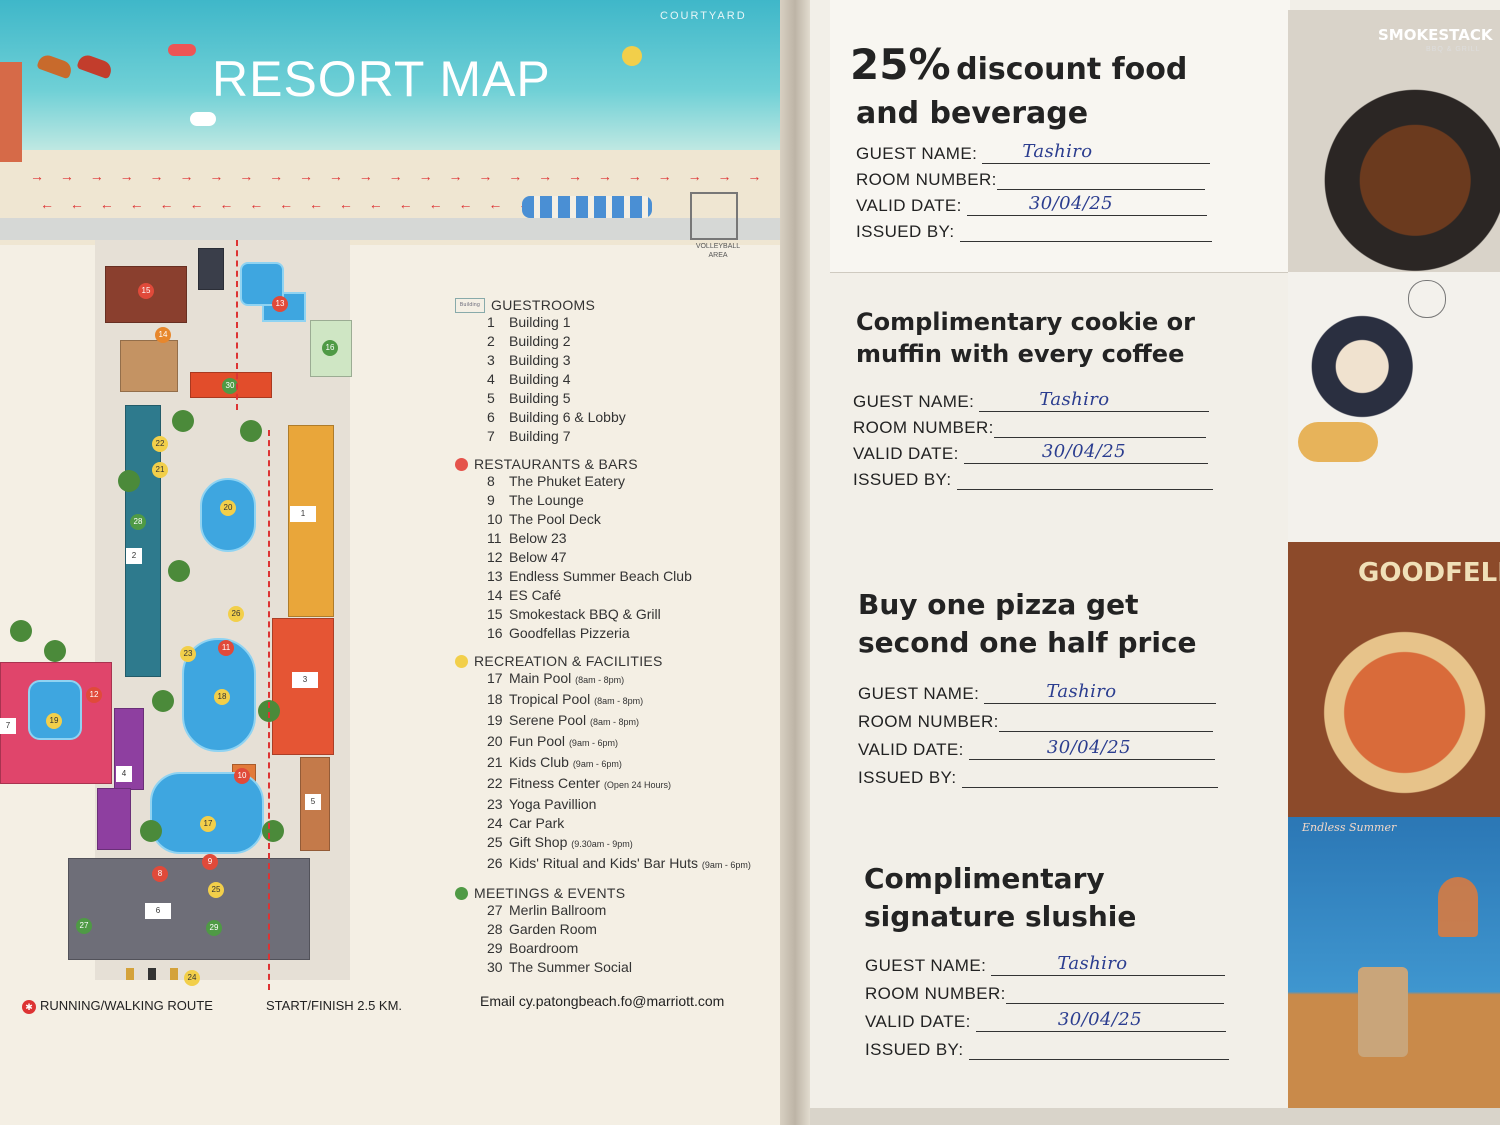 The width and height of the screenshot is (1500, 1125). Describe the element at coordinates (188, 654) in the screenshot. I see `map-marker-23: 23` at that location.